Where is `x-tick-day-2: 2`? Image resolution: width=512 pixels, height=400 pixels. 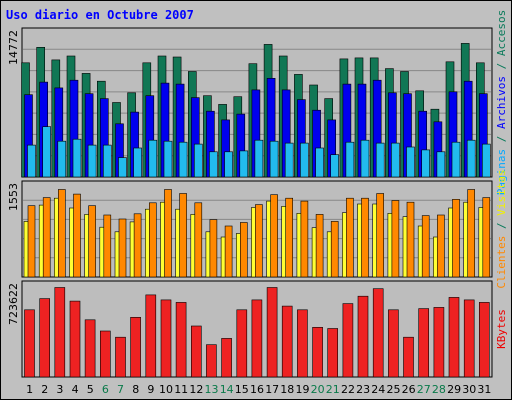
x-tick-day-2: 2 is located at coordinates (44, 389).